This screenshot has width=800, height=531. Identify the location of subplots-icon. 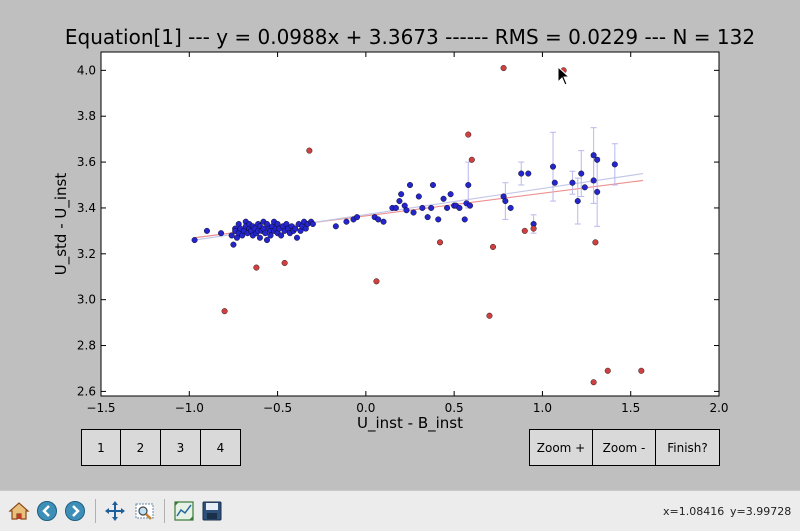
(184, 511).